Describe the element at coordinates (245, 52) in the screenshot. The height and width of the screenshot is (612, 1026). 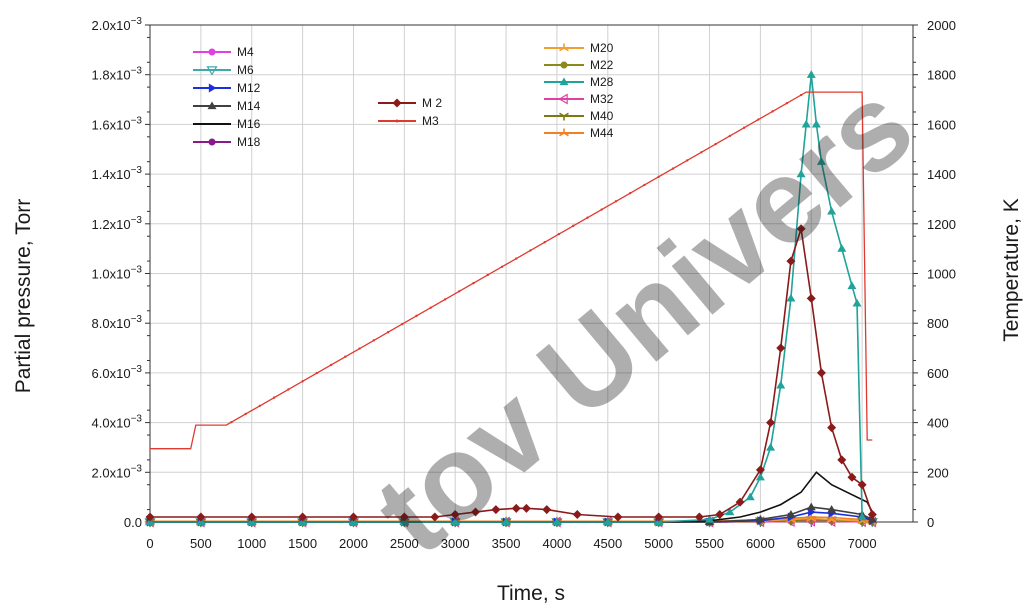
I see `legend-label-m4: M4` at that location.